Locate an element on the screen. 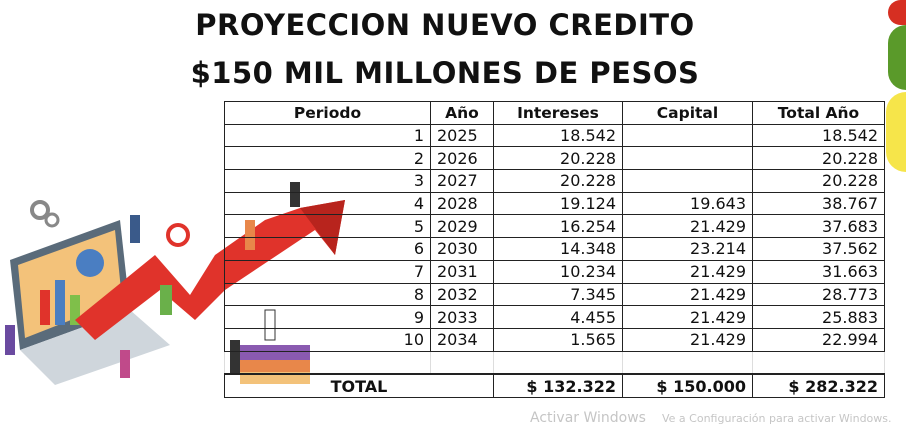 The image size is (906, 428). header-total-ano: Total Año is located at coordinates (818, 113).